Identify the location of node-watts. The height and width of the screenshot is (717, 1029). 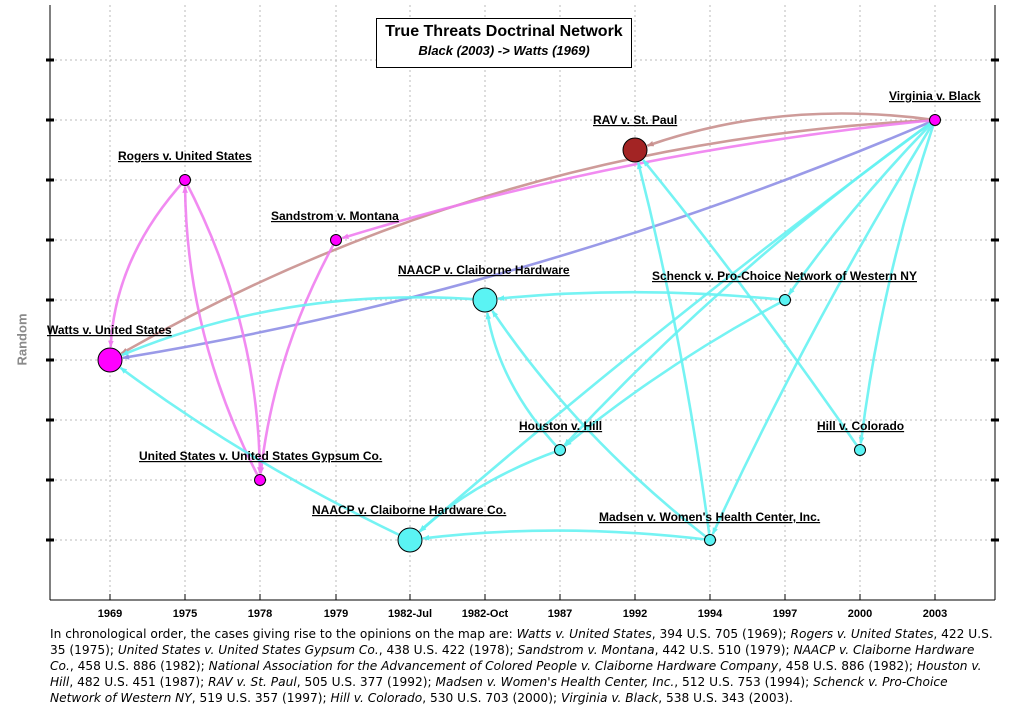
(110, 360).